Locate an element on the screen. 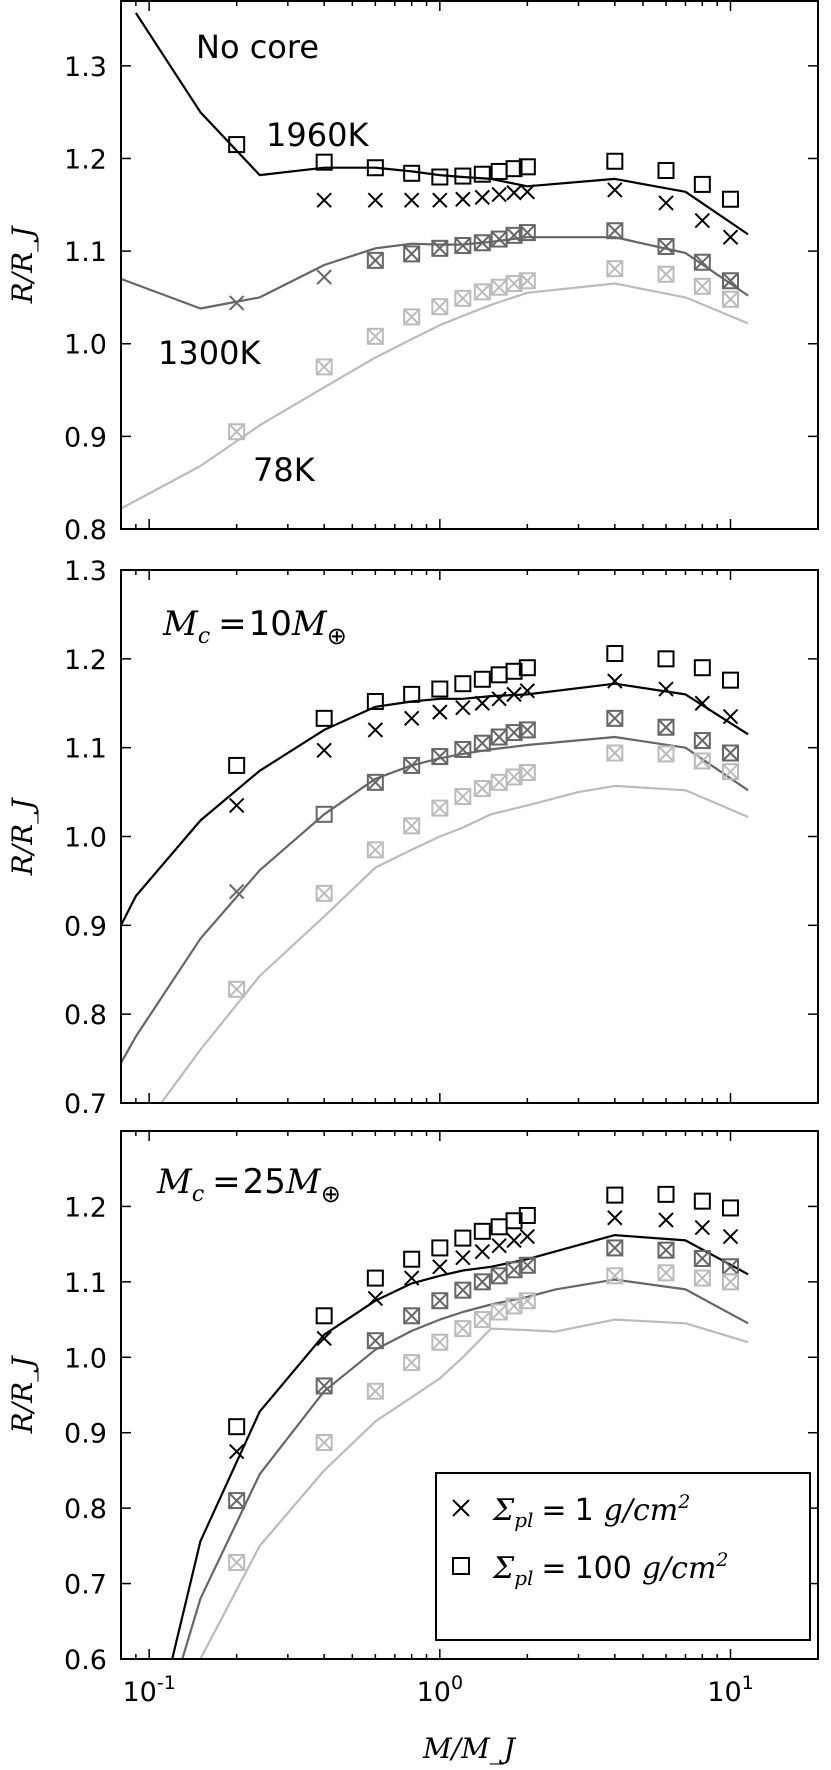 The height and width of the screenshot is (1770, 831). panel-2-ylabel-text: R/R_J is located at coordinates (22, 837).